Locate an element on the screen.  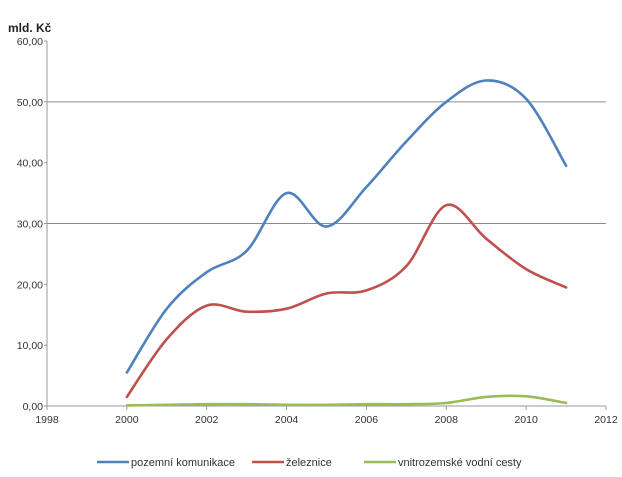
x-tick-label: 2006 is located at coordinates (367, 420).